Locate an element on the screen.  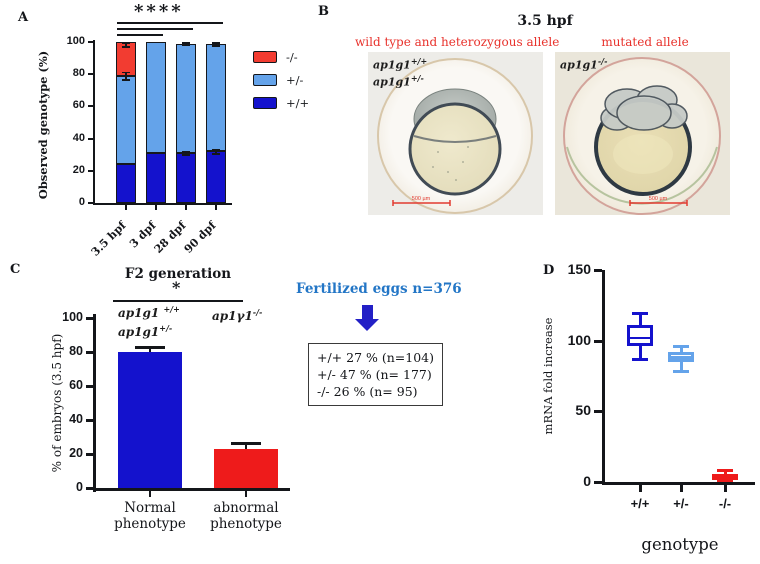
d-x-label: +/+ is located at coordinates (640, 503).